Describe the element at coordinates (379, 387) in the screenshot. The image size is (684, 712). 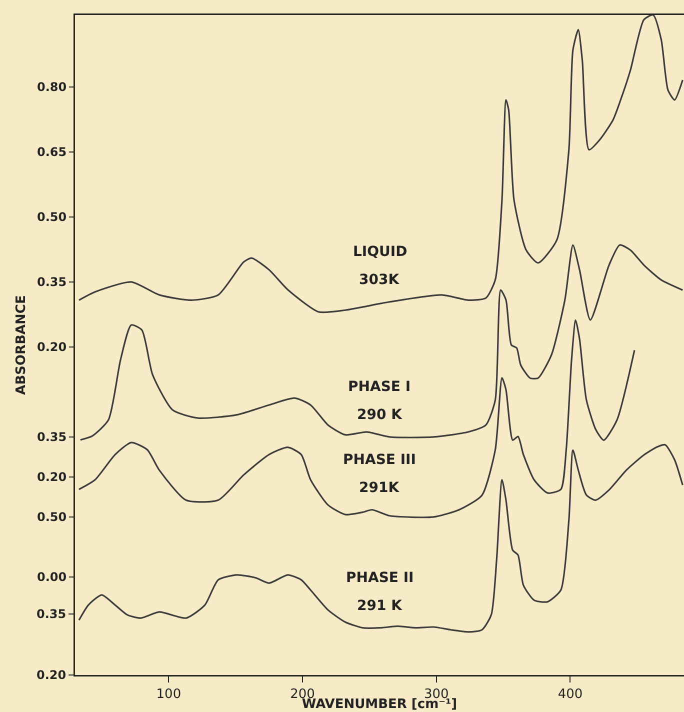
I see `annotation: PHASE I` at that location.